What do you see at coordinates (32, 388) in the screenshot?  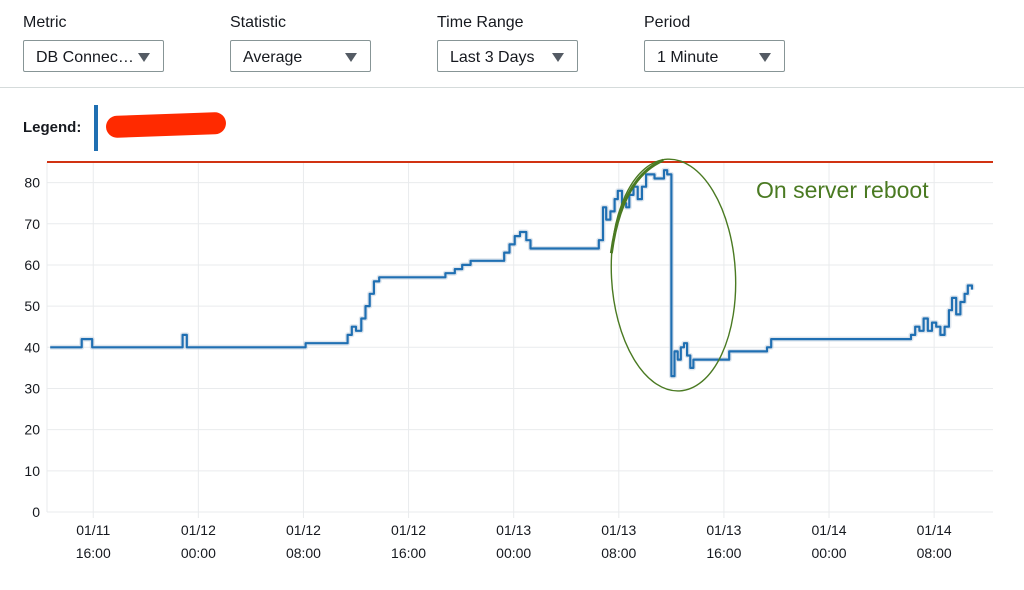 I see `y-tick-label: 30` at bounding box center [32, 388].